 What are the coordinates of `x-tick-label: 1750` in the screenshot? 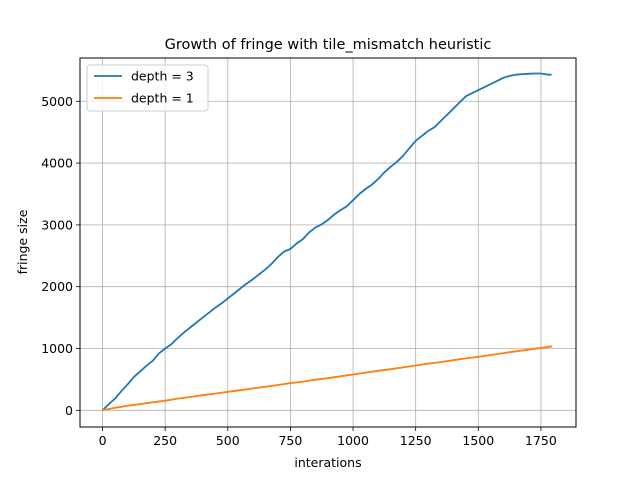 It's located at (541, 440).